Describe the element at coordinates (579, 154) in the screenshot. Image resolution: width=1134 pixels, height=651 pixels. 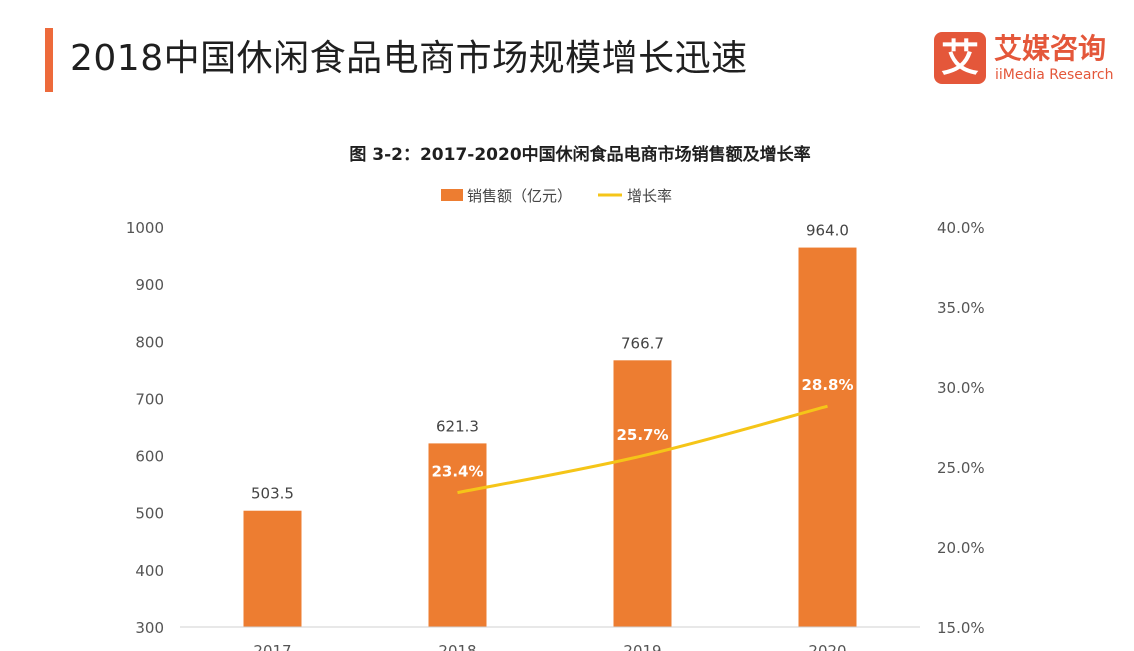
I see `chart-title: 图 3-2：2017-2020中国休闲食品电商市场销售额及增长率` at that location.